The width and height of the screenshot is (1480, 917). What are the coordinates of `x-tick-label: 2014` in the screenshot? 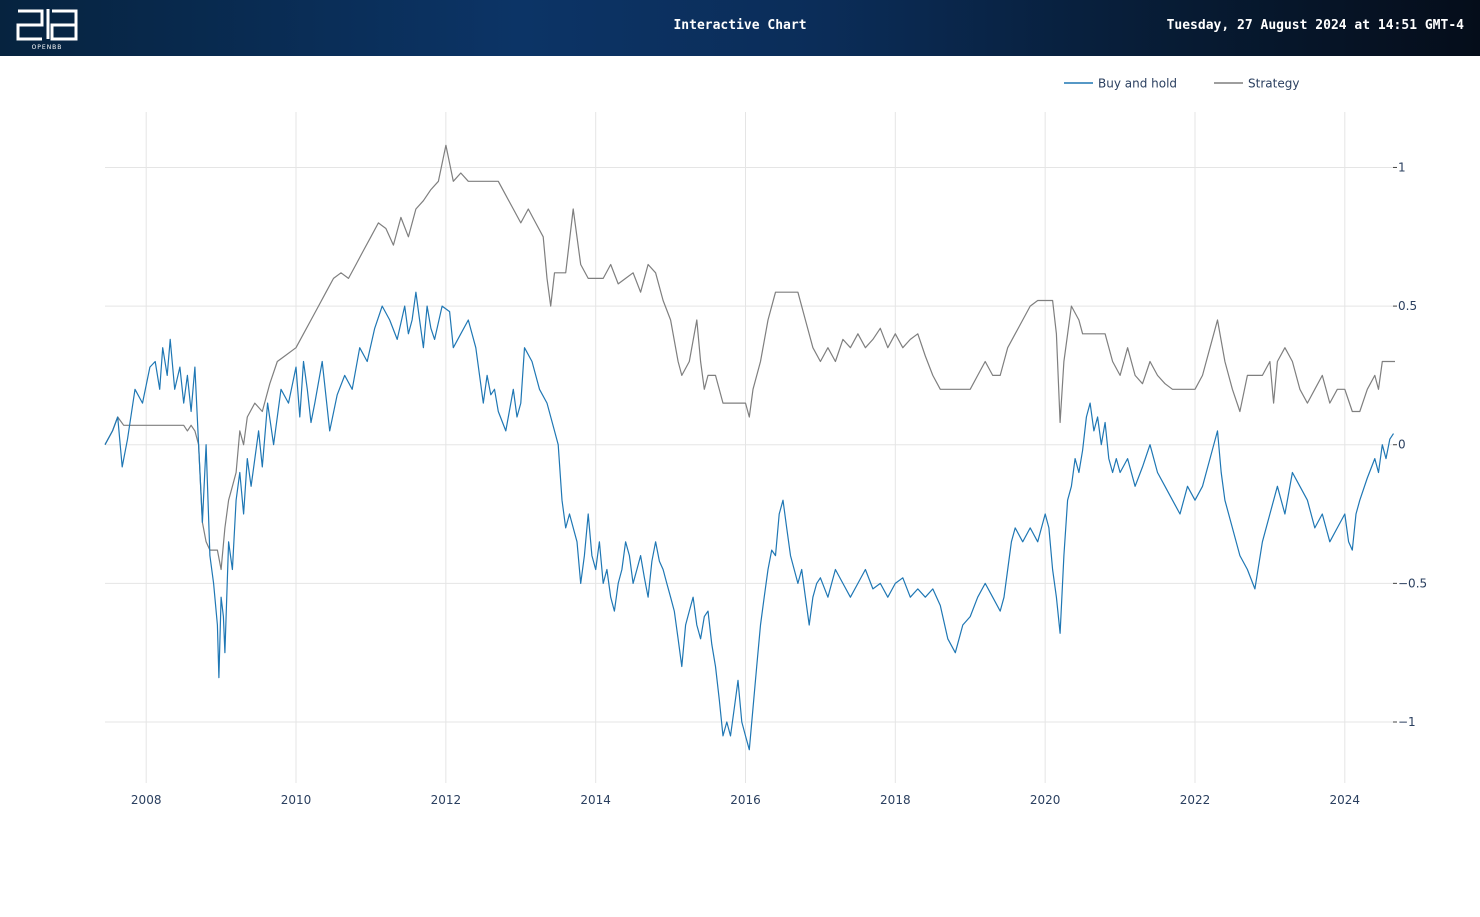 It's located at (595, 800).